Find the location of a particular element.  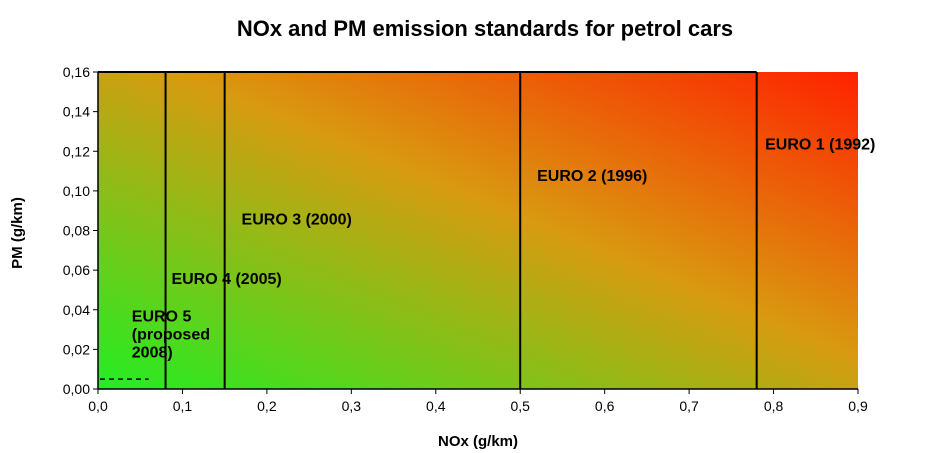

region-label-3: EURO 3 (2000) is located at coordinates (297, 220).